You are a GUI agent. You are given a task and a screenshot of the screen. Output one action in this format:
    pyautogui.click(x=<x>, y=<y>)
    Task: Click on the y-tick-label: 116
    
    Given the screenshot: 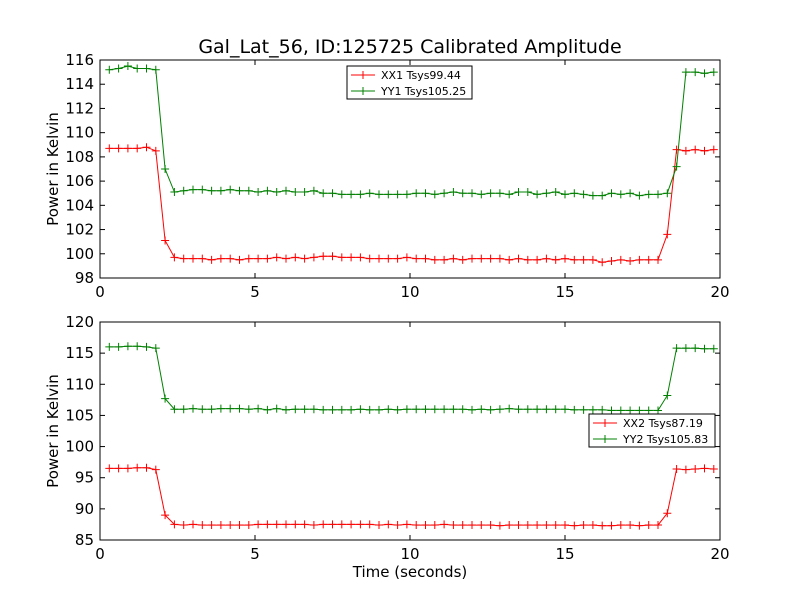 What is the action you would take?
    pyautogui.click(x=79, y=60)
    